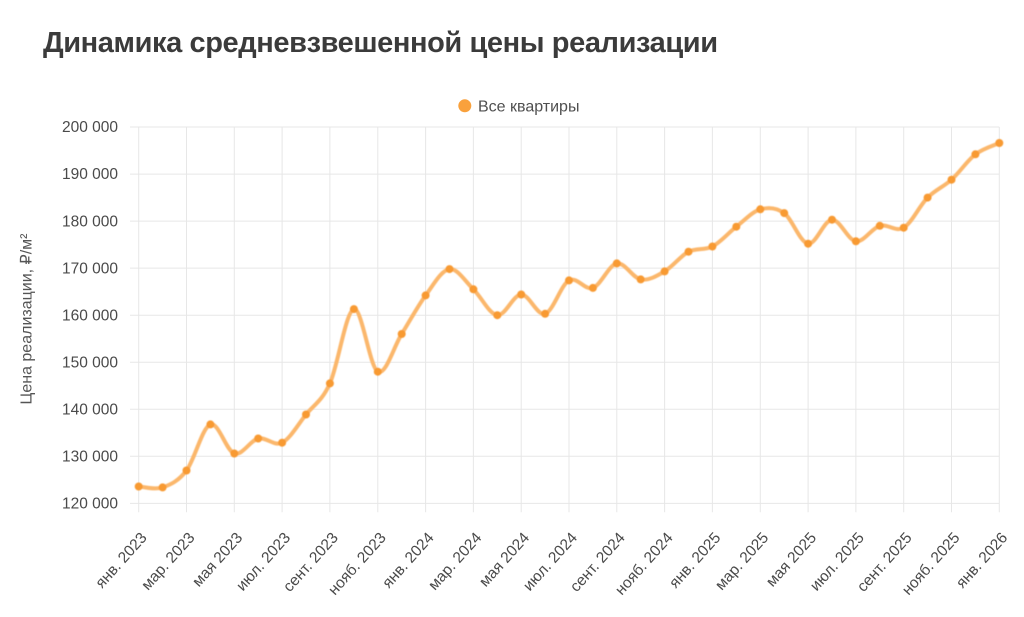 The width and height of the screenshot is (1024, 617). What do you see at coordinates (90, 221) in the screenshot?
I see `svg-text: 180 000` at bounding box center [90, 221].